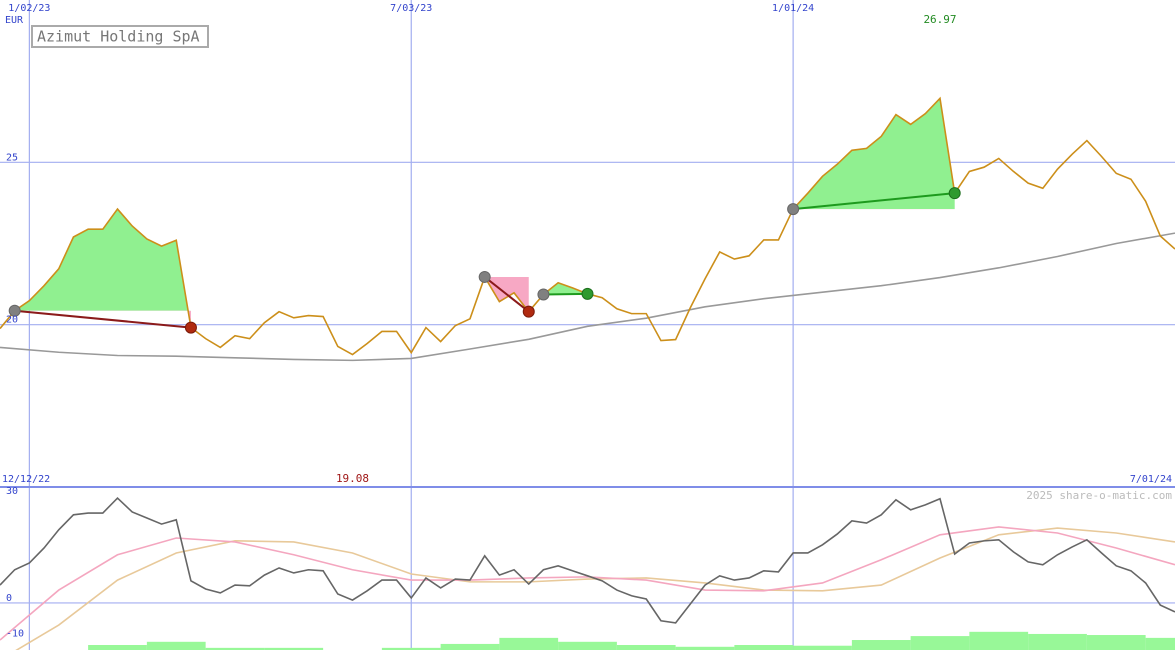 The width and height of the screenshot is (1175, 650). I want to click on y-tick-label: -10, so click(15, 634).